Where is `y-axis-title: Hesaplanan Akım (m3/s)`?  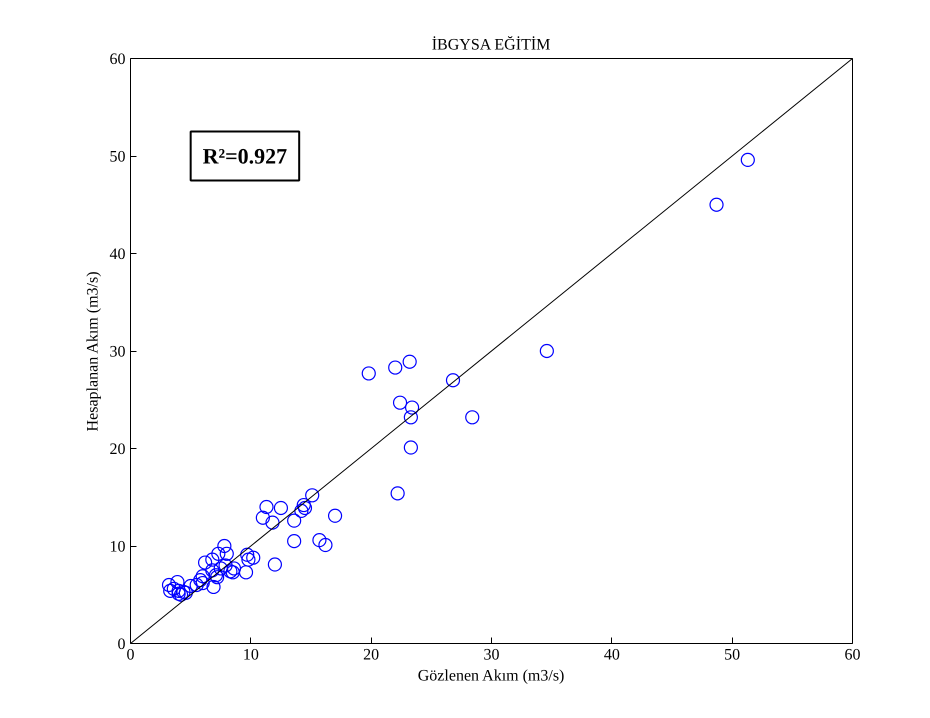
y-axis-title: Hesaplanan Akım (m3/s) is located at coordinates (93, 351).